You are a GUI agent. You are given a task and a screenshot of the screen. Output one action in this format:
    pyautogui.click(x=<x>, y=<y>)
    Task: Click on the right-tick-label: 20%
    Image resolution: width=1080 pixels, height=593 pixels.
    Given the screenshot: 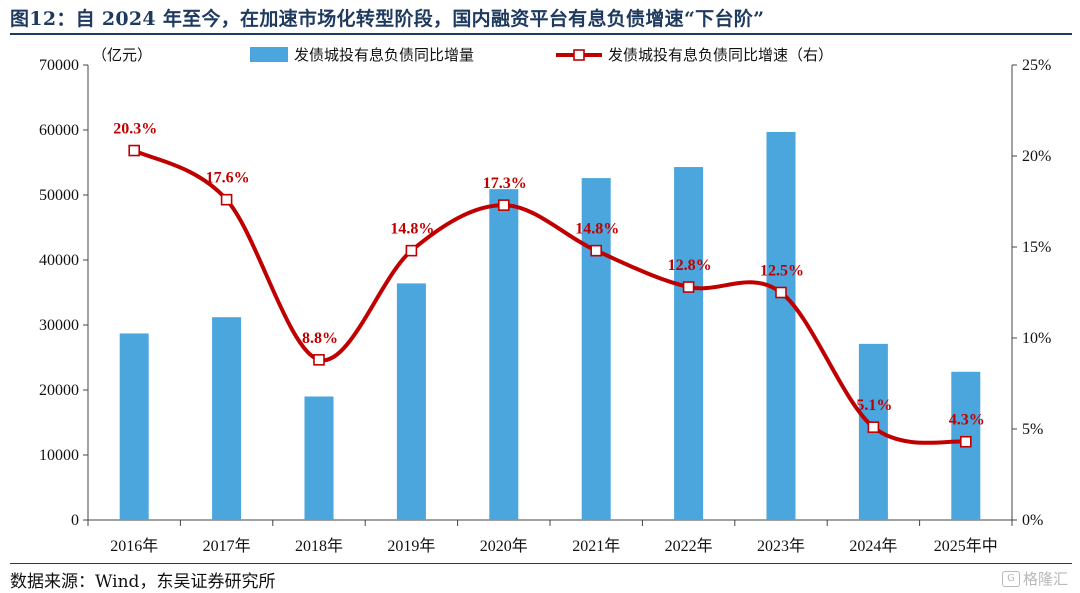 What is the action you would take?
    pyautogui.click(x=1036, y=156)
    